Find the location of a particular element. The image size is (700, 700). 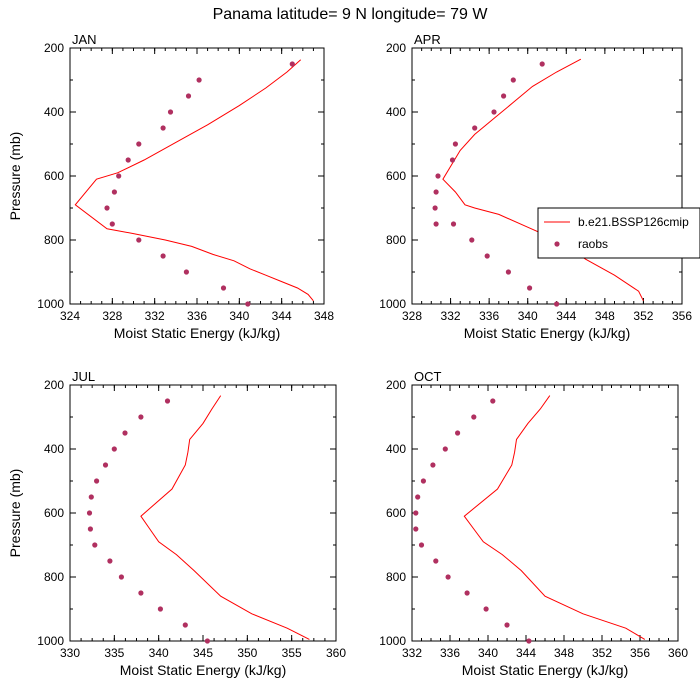

legend-entry-label: raobs is located at coordinates (593, 244).